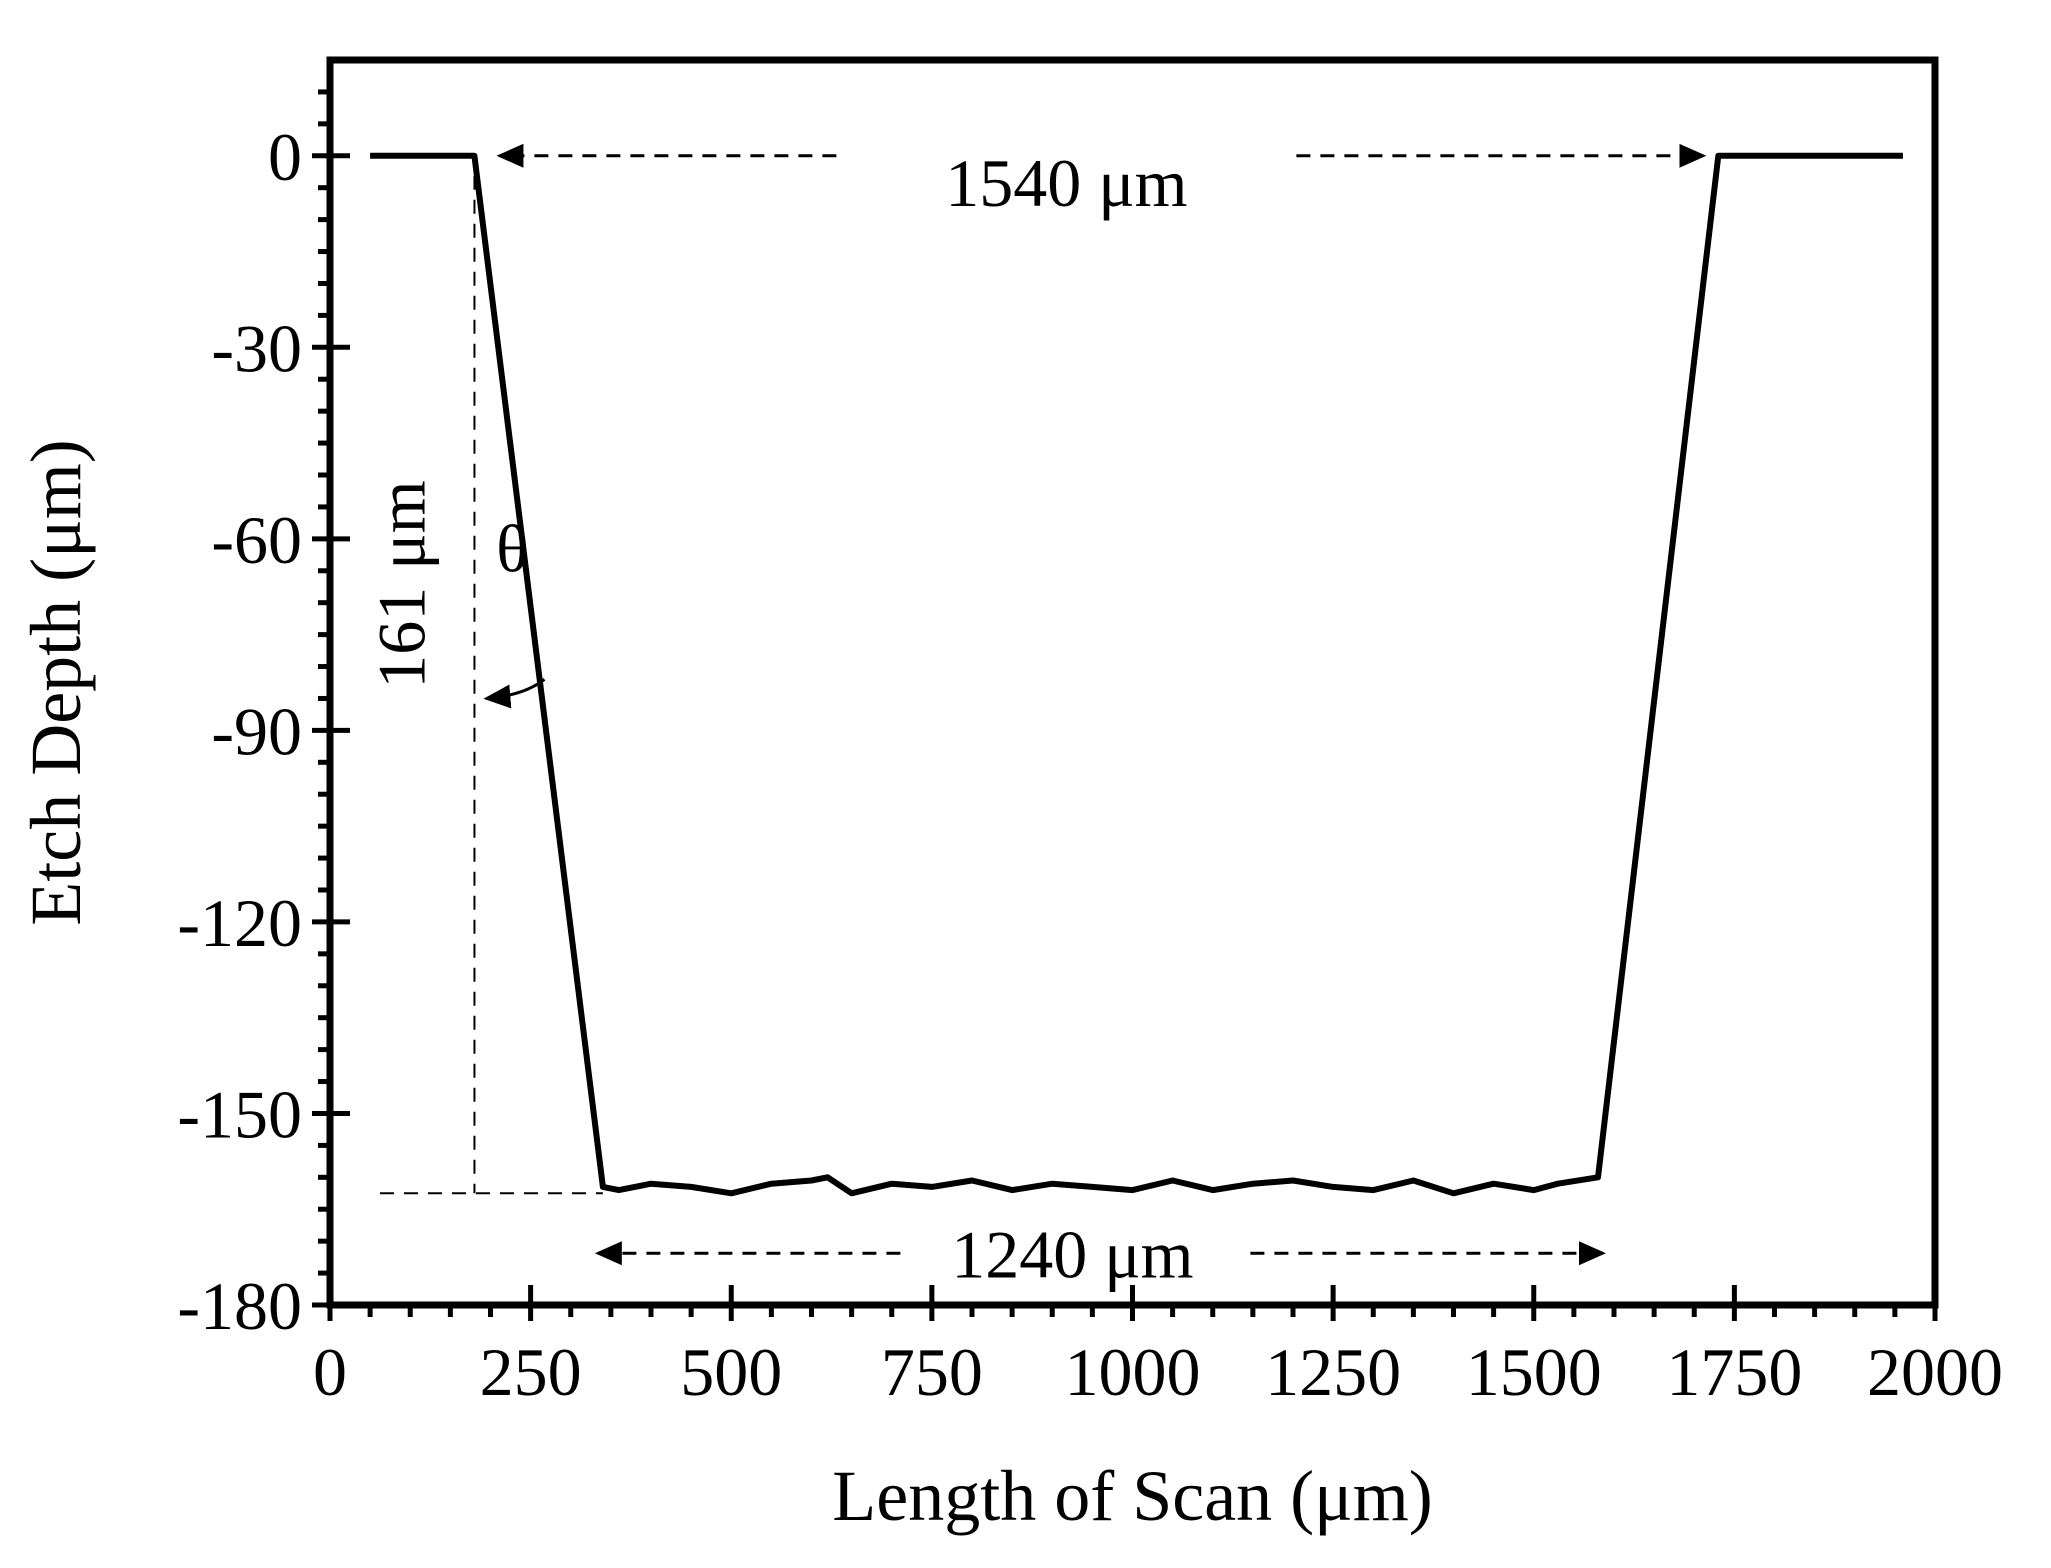 This screenshot has width=2051, height=1568. What do you see at coordinates (239, 923) in the screenshot?
I see `y-tick-label--120: -120` at bounding box center [239, 923].